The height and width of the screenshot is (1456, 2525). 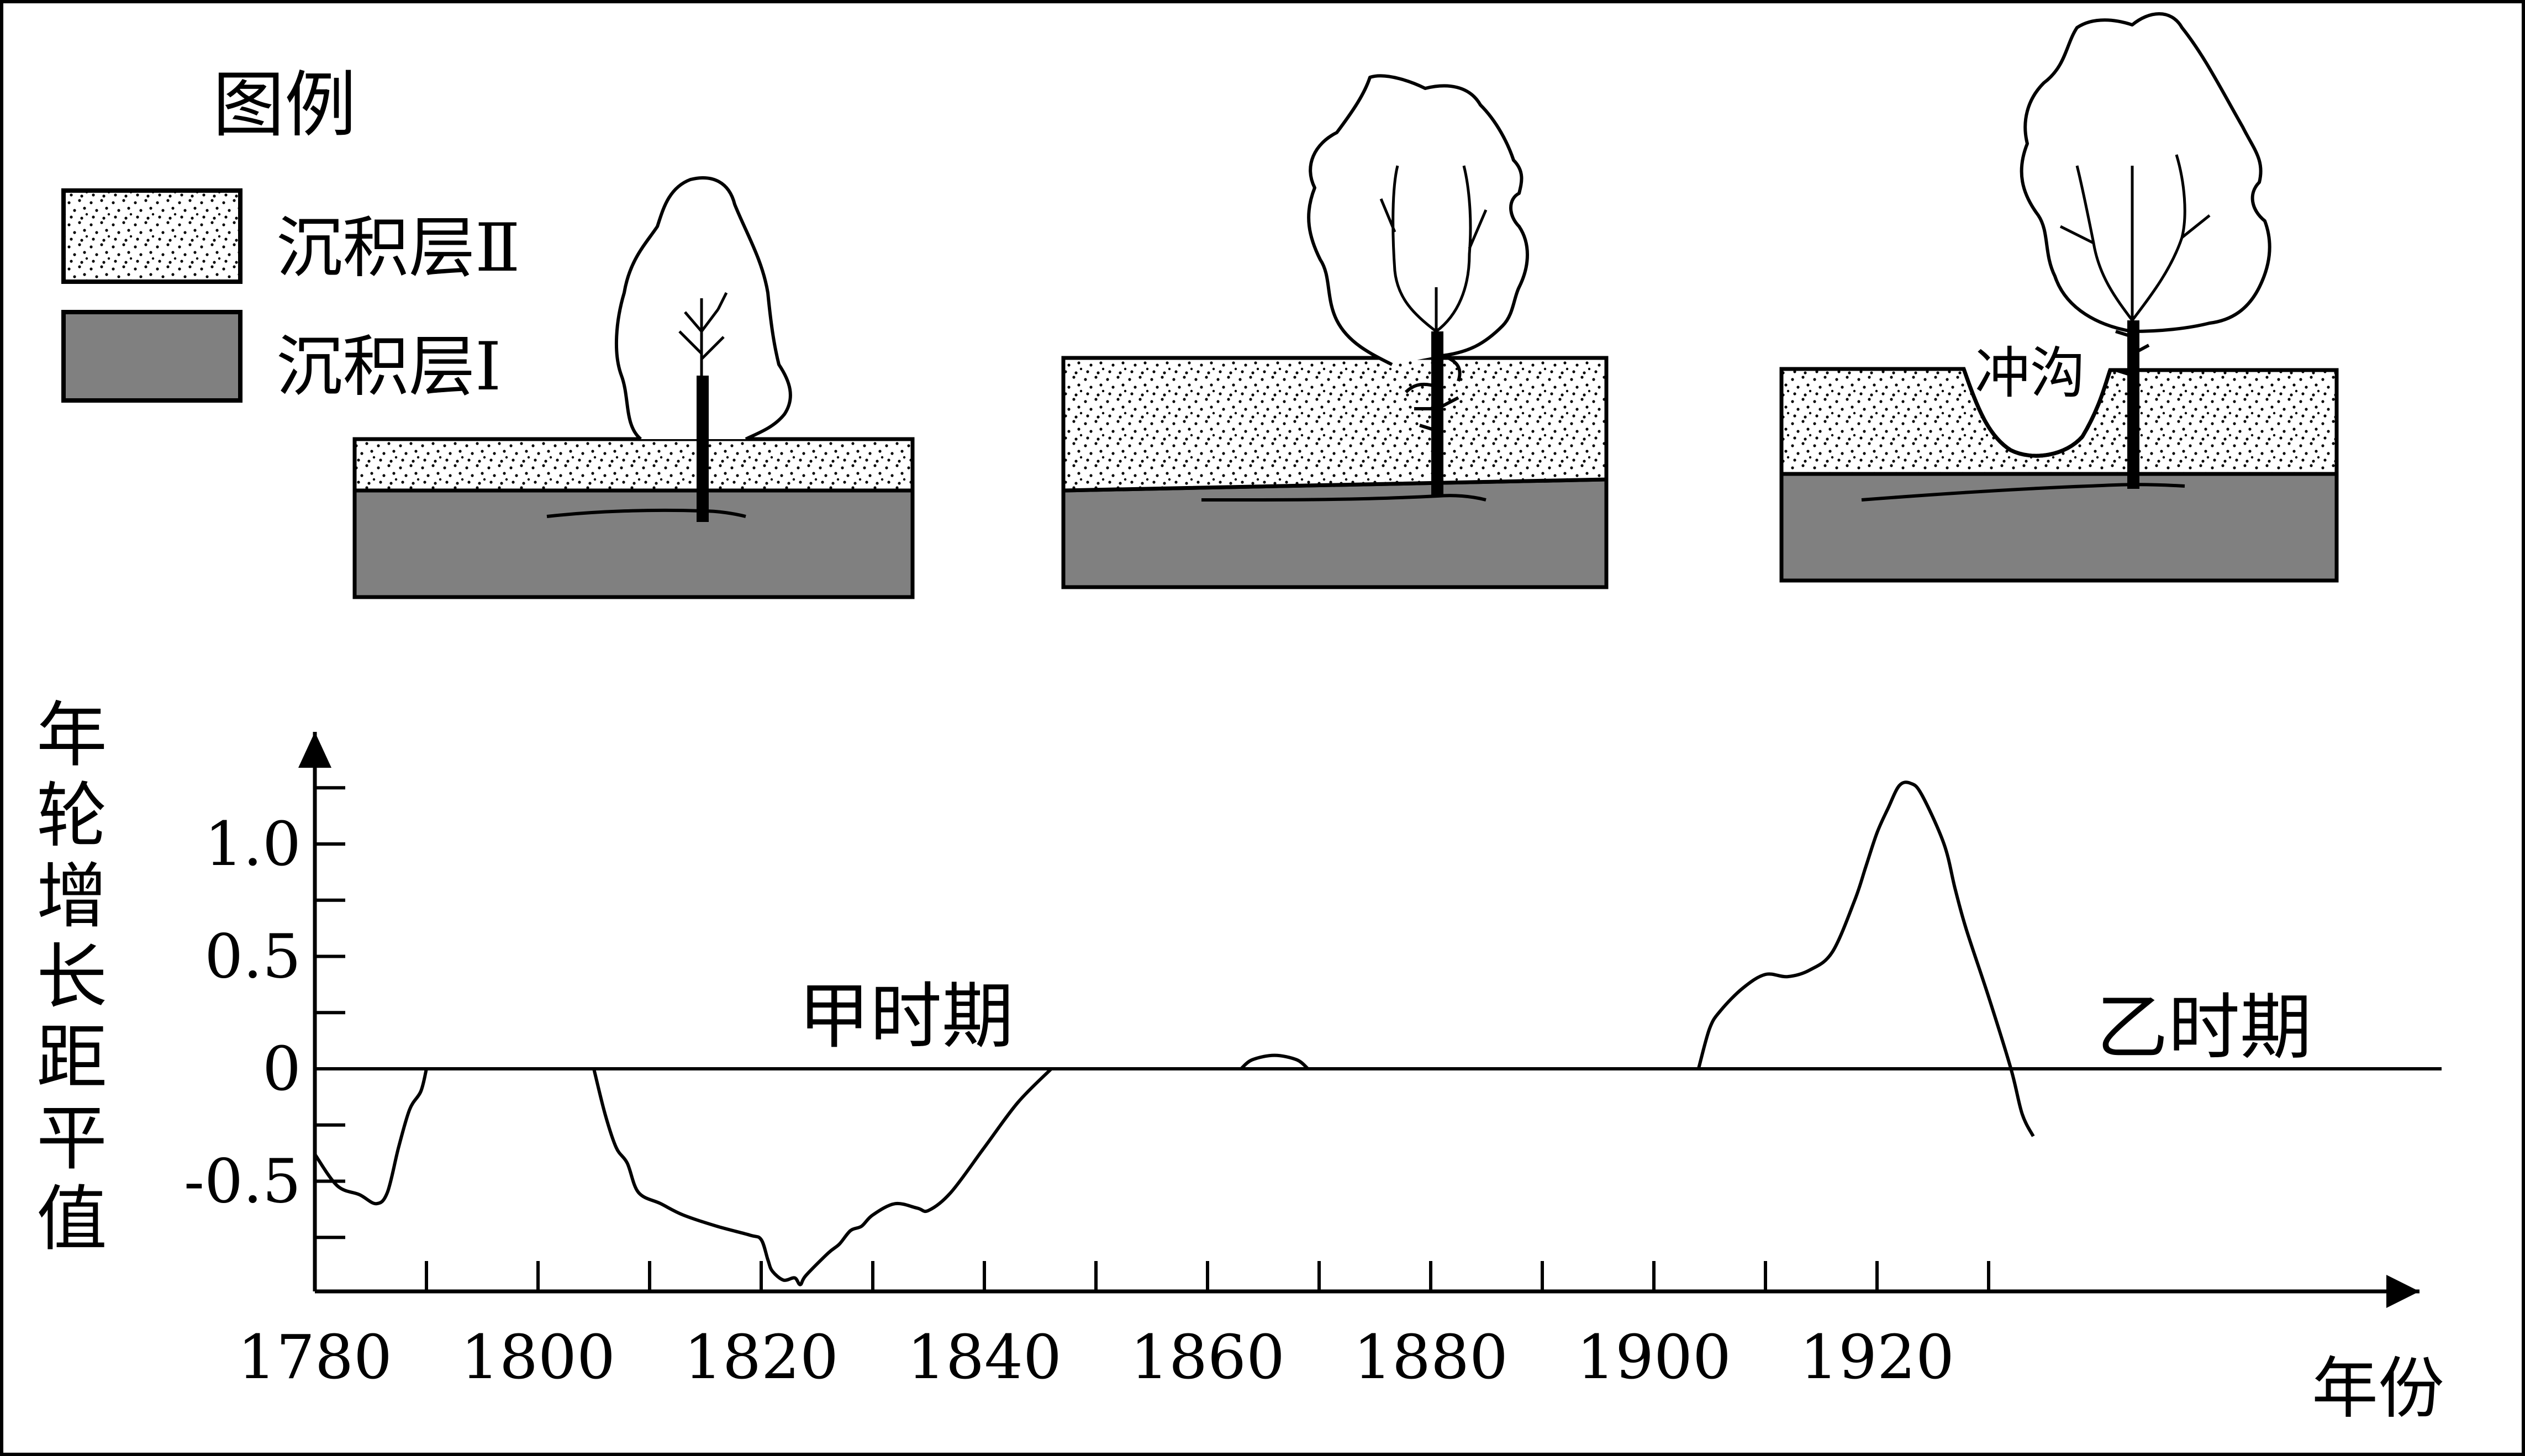 I want to click on scene-3: 冲沟, so click(x=2059, y=298).